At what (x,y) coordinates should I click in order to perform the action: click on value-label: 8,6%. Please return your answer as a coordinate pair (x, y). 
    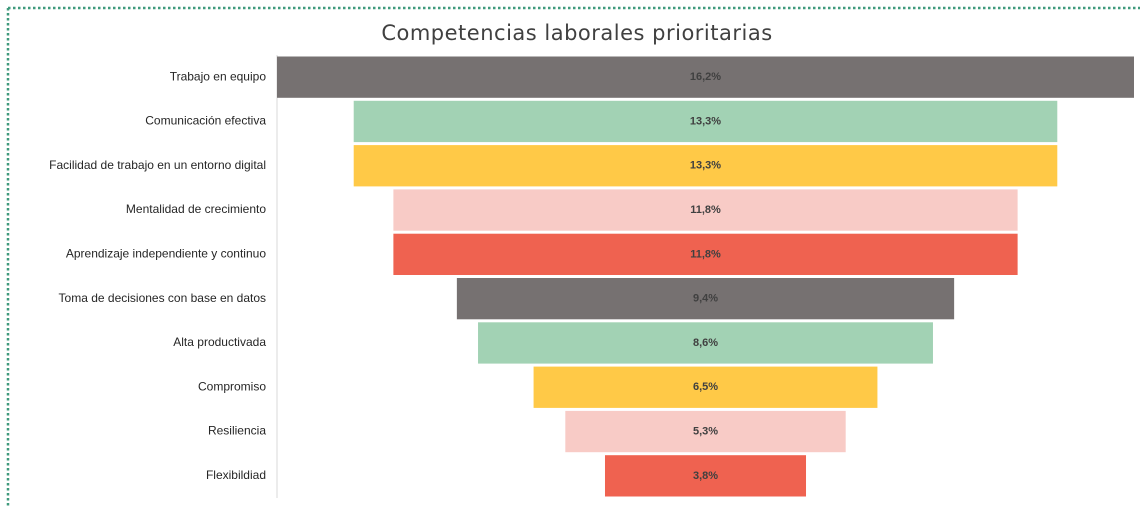
    Looking at the image, I should click on (705, 343).